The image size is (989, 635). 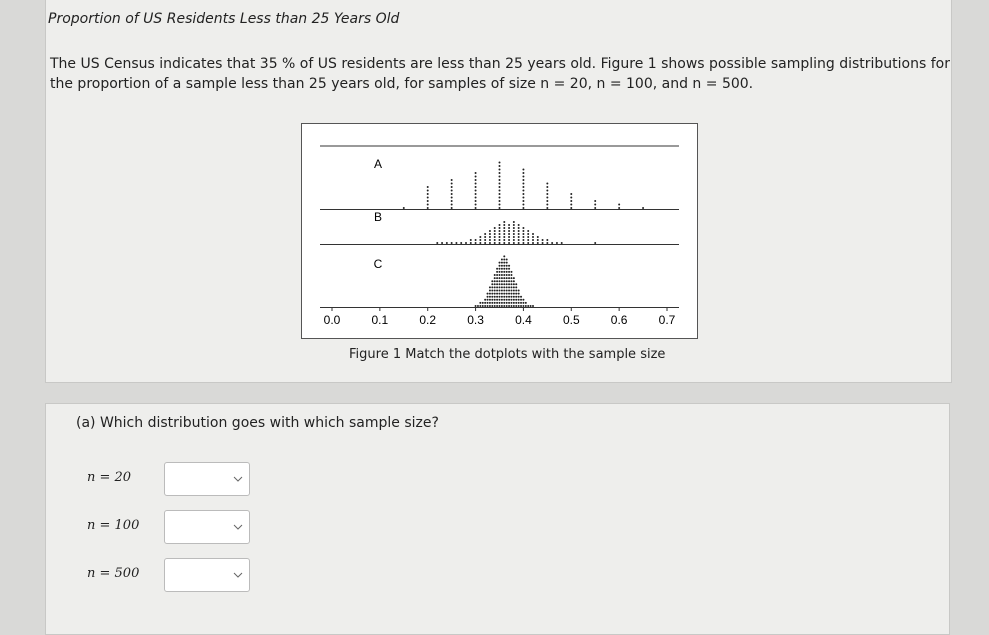 What do you see at coordinates (378, 264) in the screenshot?
I see `panel-label: C` at bounding box center [378, 264].